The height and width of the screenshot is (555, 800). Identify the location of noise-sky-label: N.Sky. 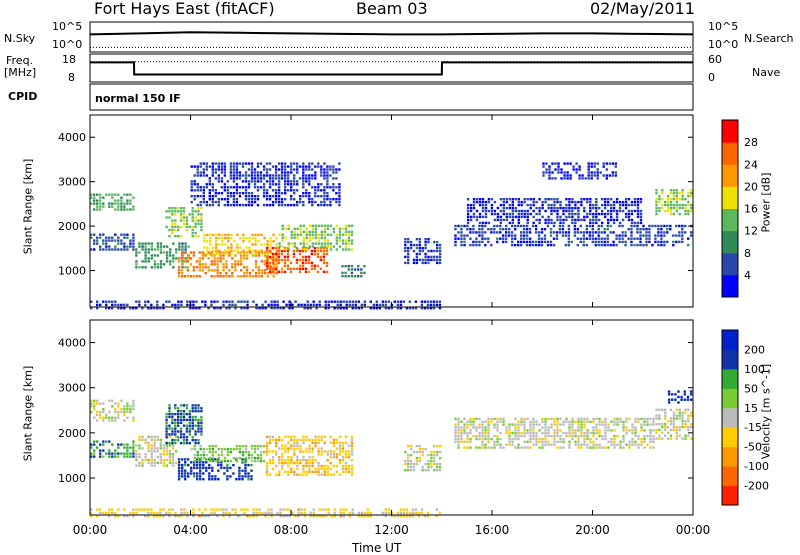
(20, 38).